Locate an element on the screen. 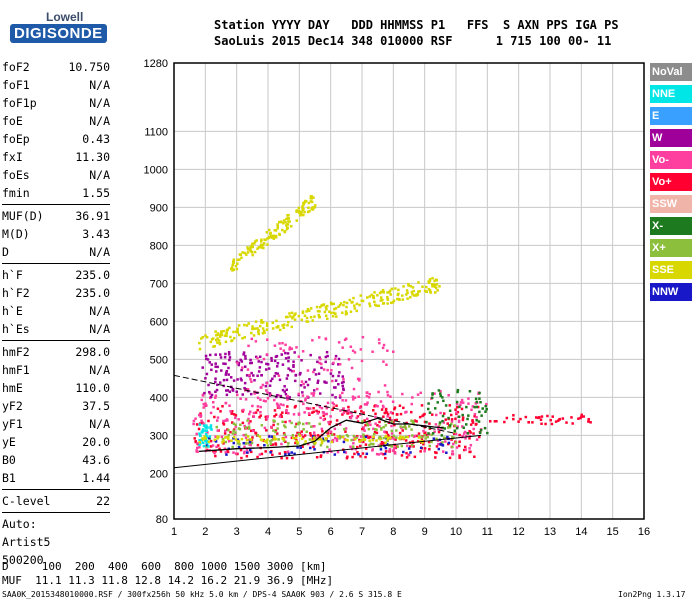 This screenshot has width=700, height=600. legend-item-e: E is located at coordinates (671, 116).